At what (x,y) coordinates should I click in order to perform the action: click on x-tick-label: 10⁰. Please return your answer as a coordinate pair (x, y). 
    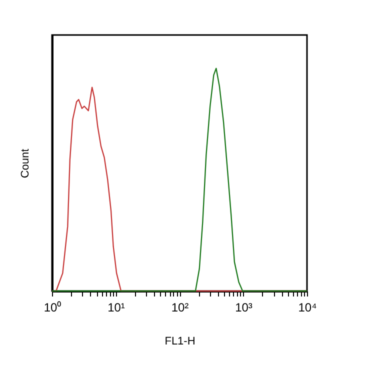
    Looking at the image, I should click on (53, 307).